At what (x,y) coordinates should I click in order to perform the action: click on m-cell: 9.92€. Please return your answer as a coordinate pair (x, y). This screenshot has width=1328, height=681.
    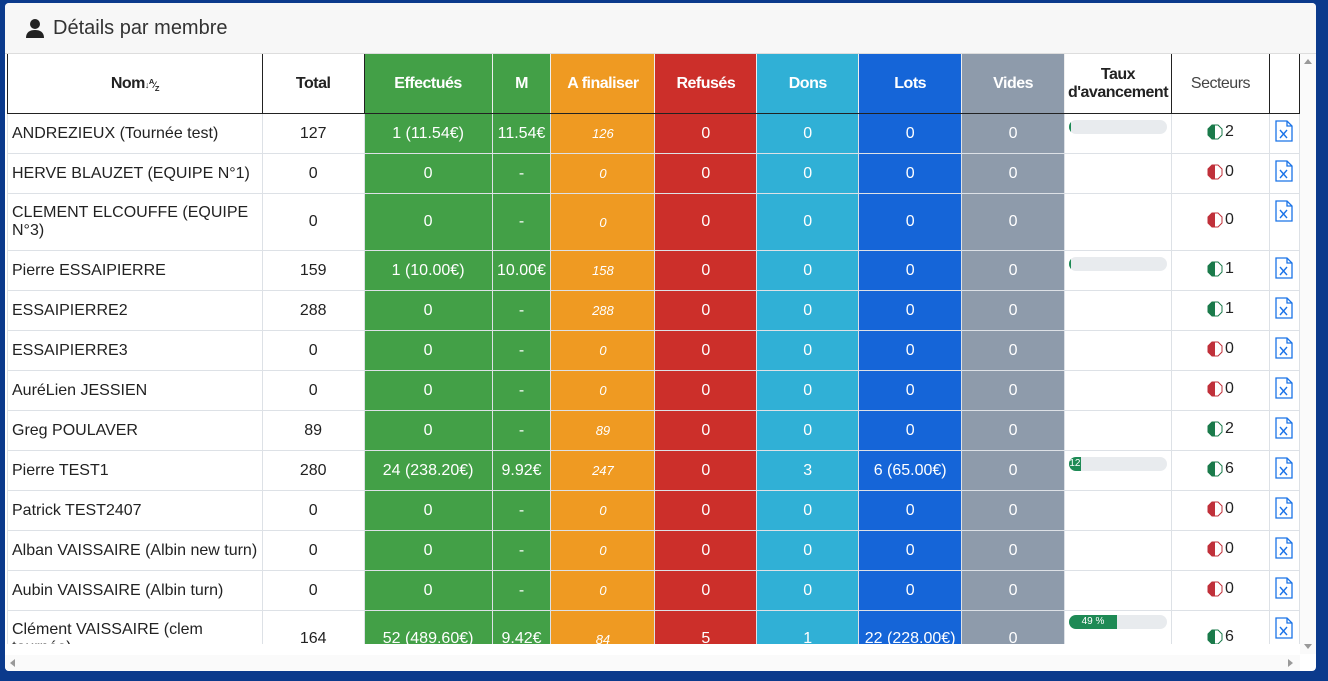
    Looking at the image, I should click on (521, 470).